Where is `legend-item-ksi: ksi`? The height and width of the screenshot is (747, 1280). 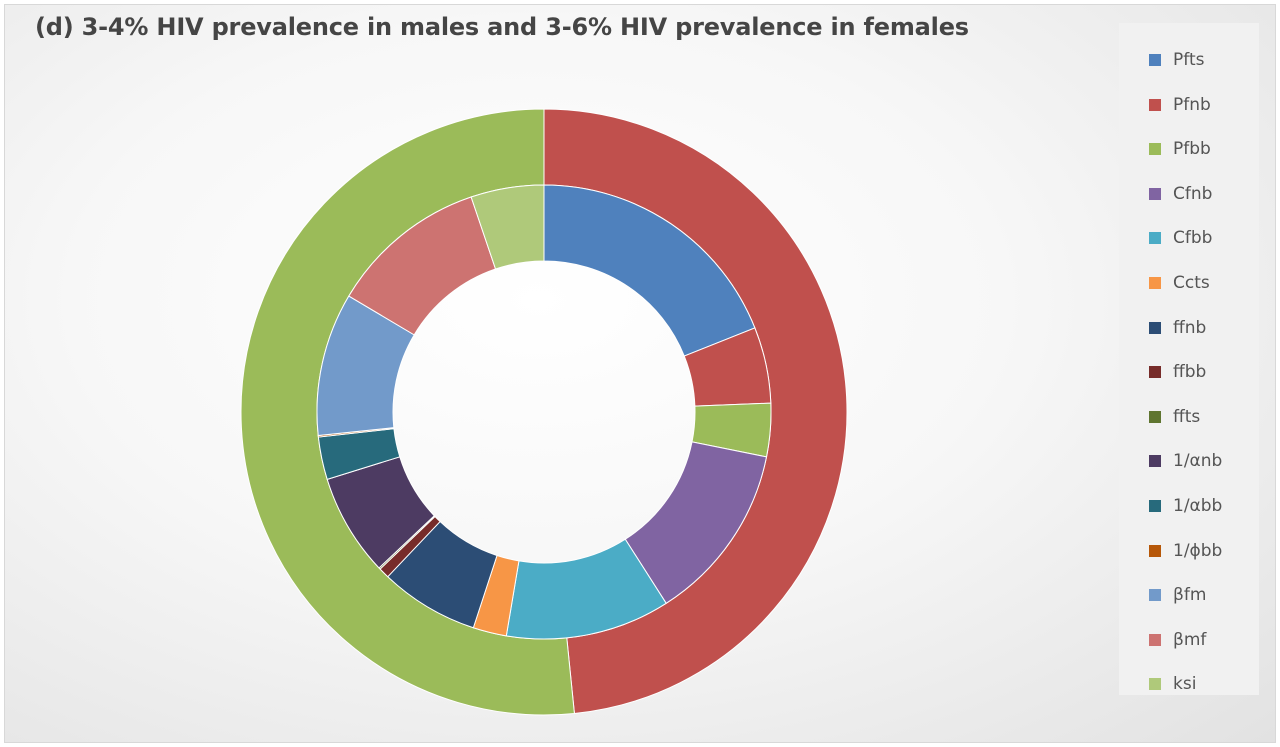 legend-item-ksi: ksi is located at coordinates (1172, 684).